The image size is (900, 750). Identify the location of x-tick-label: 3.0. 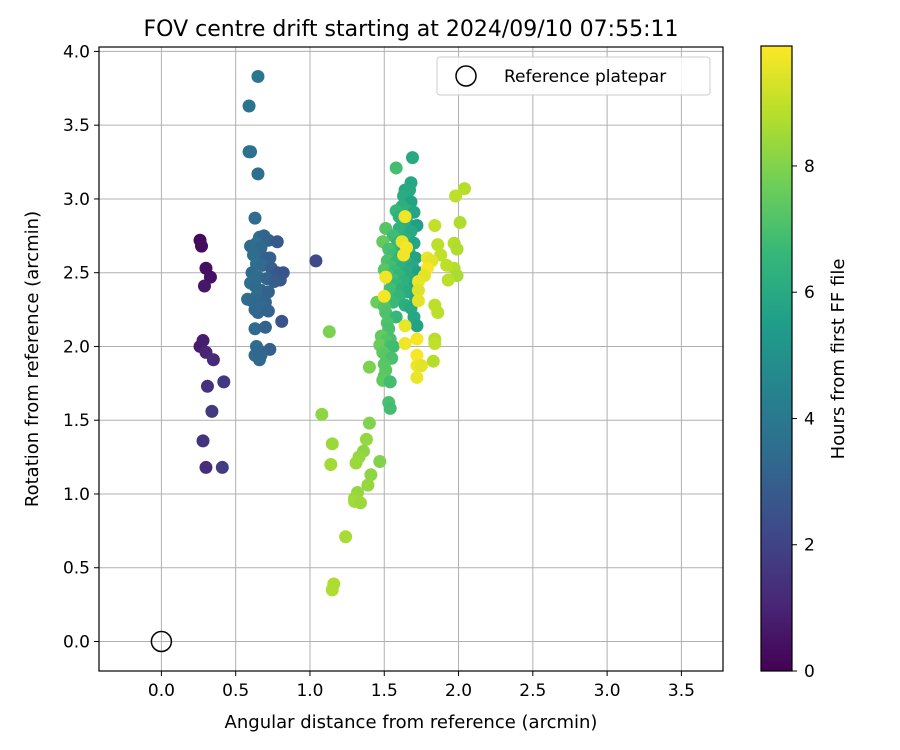
(607, 691).